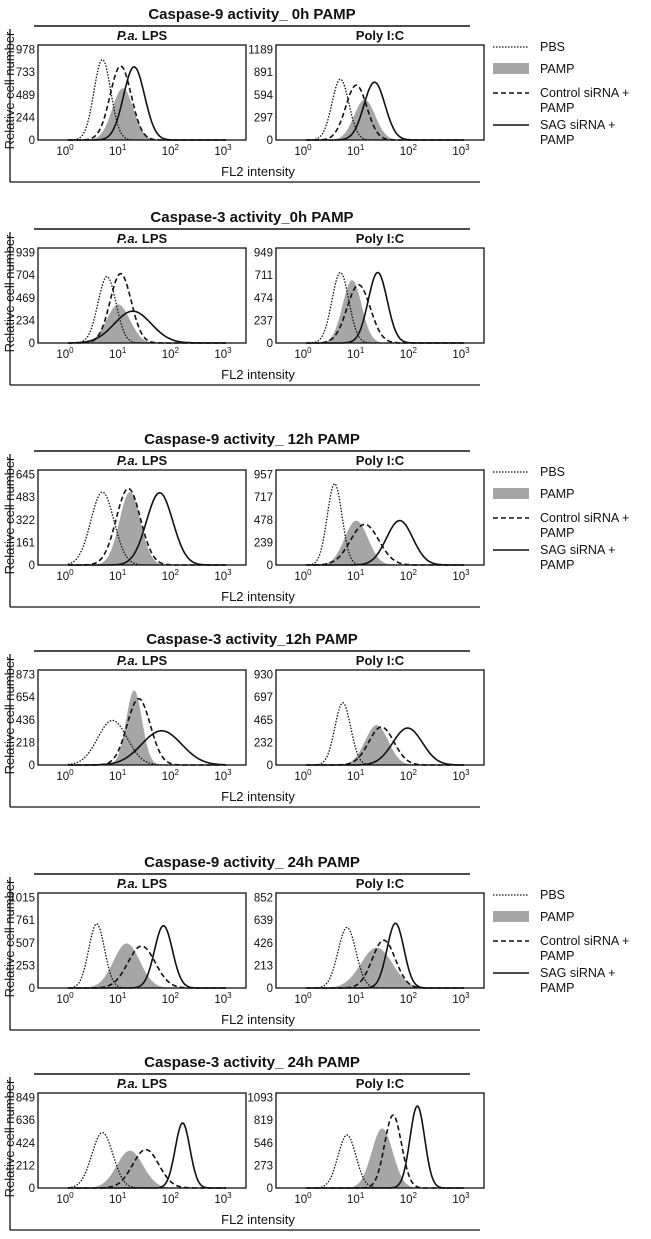  I want to click on y-tick-label: 636, so click(25, 1121).